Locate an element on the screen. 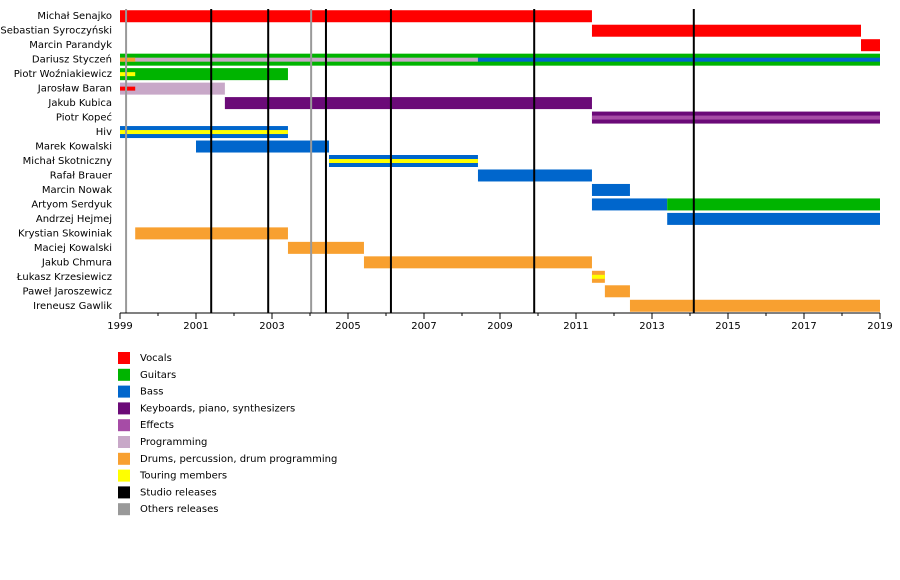 Image resolution: width=900 pixels, height=580 pixels. legend-label: Touring members is located at coordinates (183, 476).